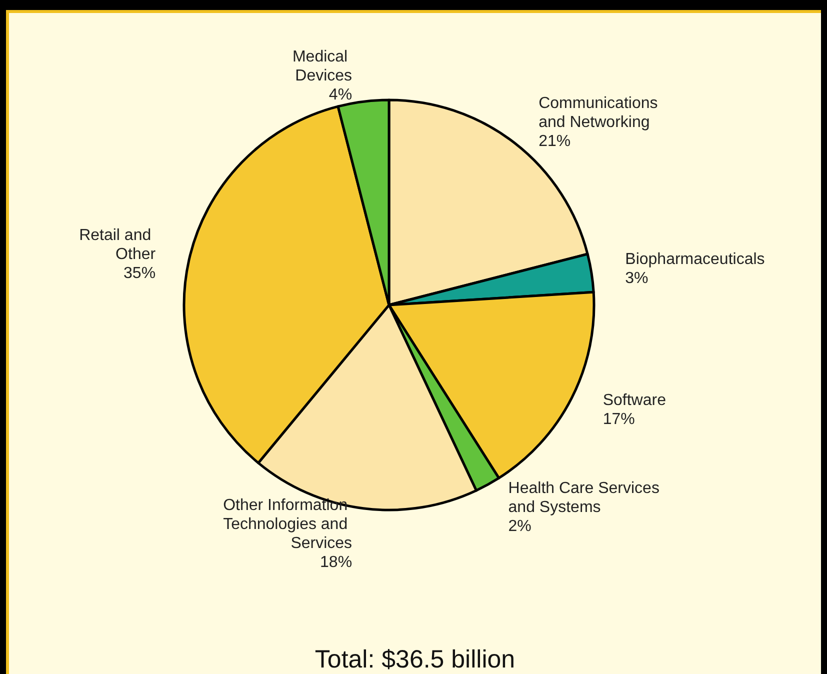  I want to click on slice-label: Other Information Technologies and Services, so click(287, 524).